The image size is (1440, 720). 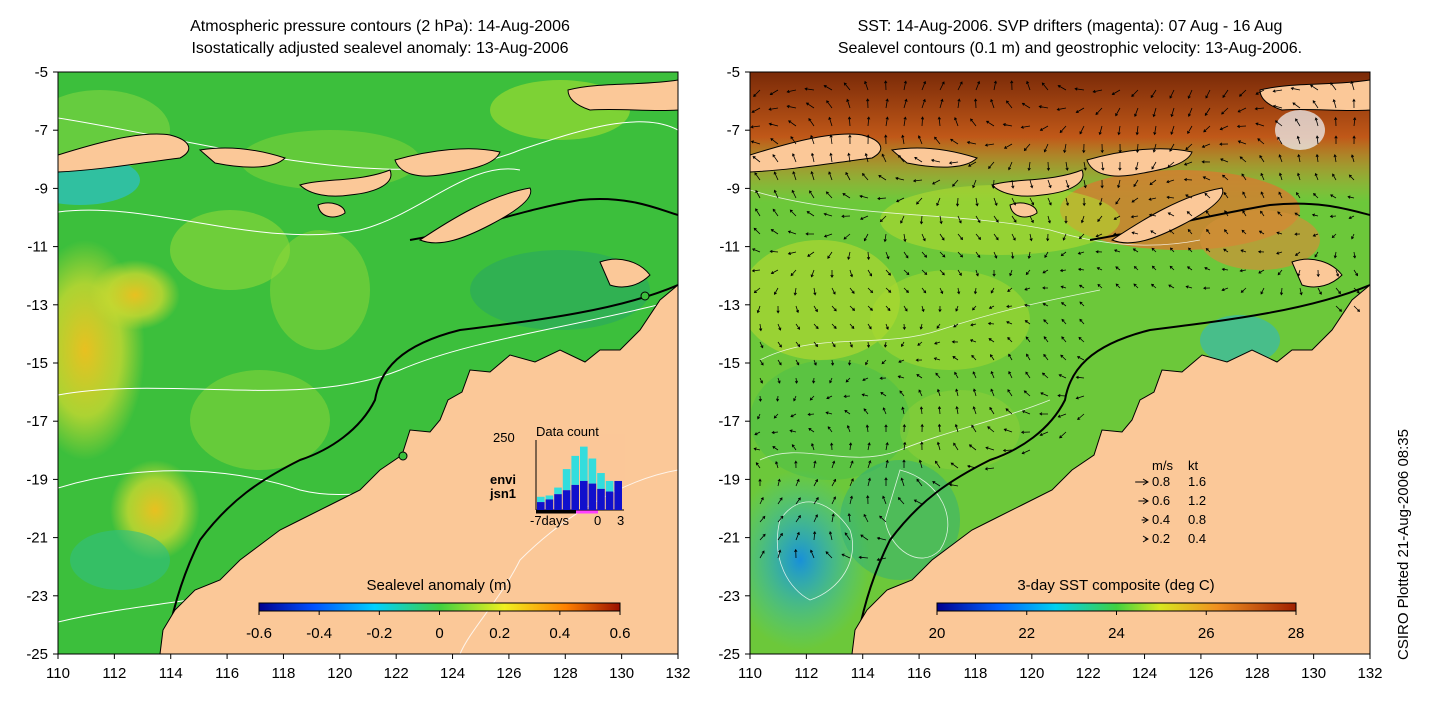 What do you see at coordinates (439, 633) in the screenshot?
I see `left-colorbar-tick-label: 0` at bounding box center [439, 633].